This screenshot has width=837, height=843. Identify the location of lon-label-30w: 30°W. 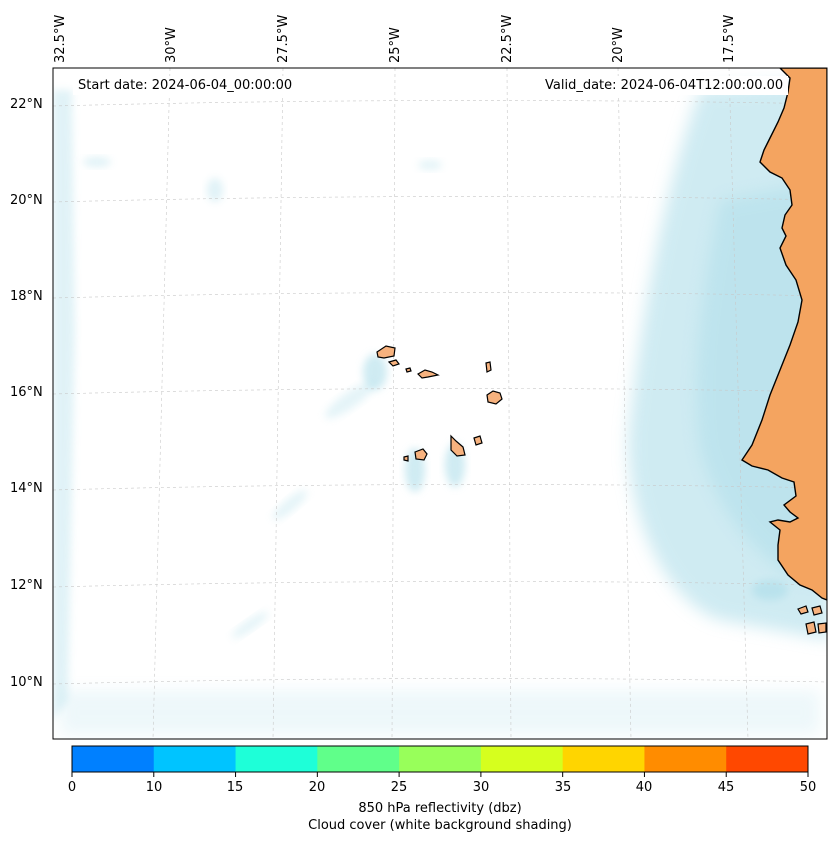
(171, 45).